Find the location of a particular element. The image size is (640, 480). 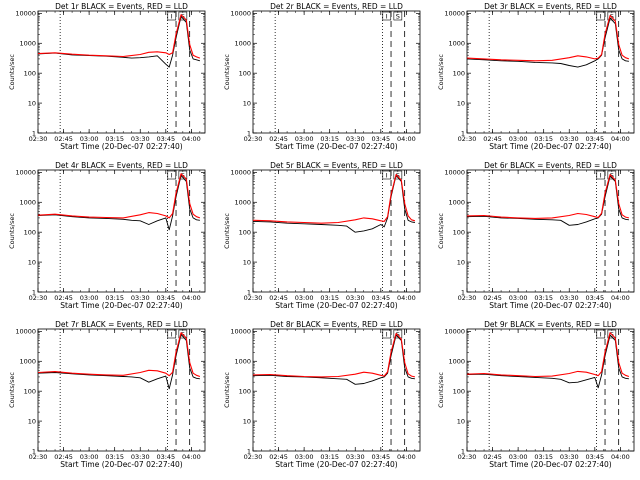

panel-title: Det 4r BLACK = Events, RED = LLD is located at coordinates (121, 165).